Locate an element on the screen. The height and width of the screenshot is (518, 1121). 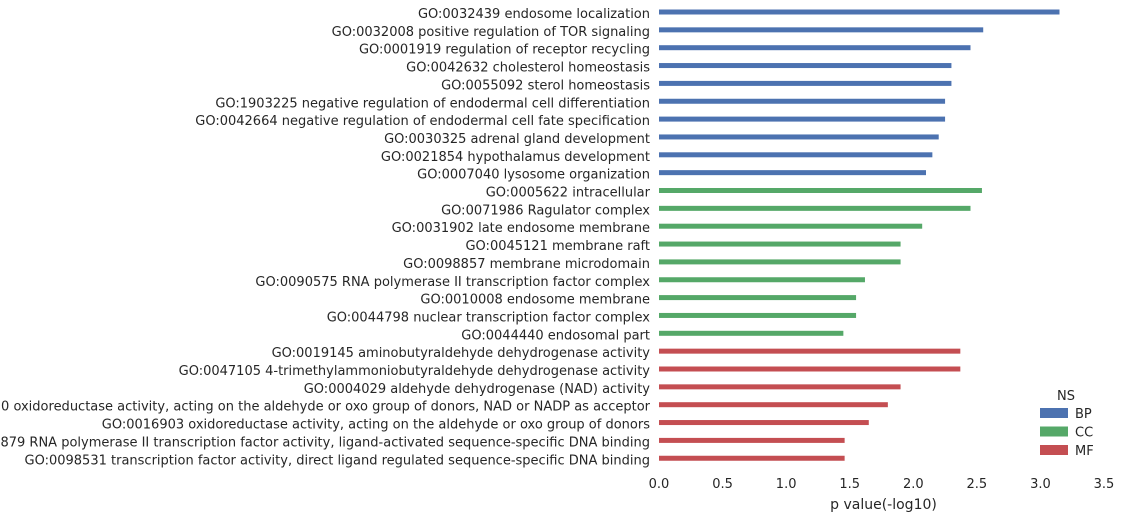
category-label: GO:0045121 membrane raft is located at coordinates (557, 246).